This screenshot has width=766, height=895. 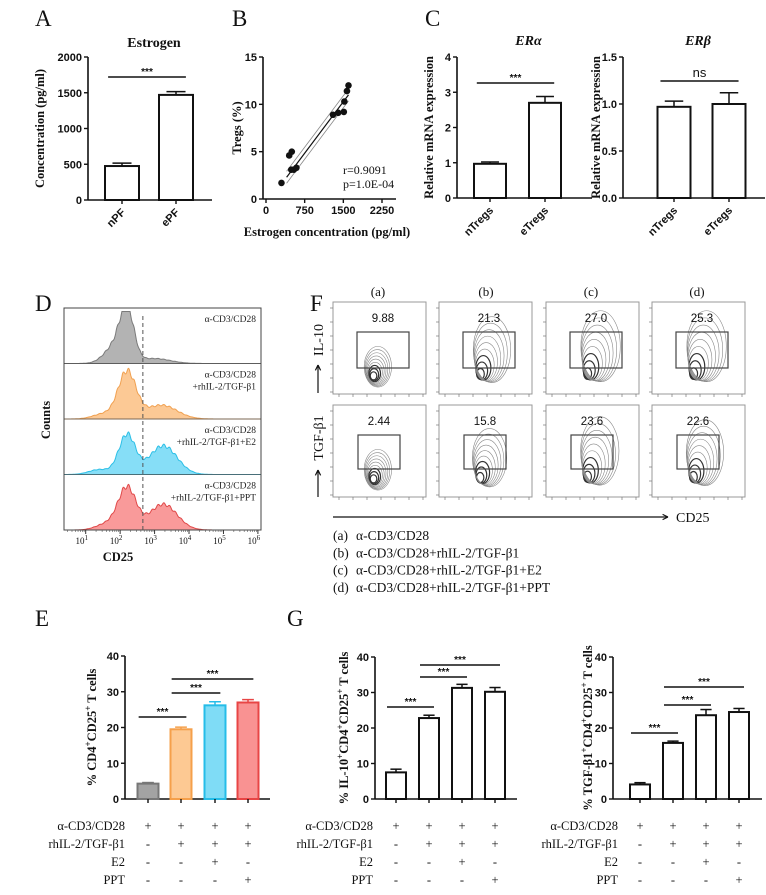 I want to click on y-tick-label: 15, so click(x=251, y=58).